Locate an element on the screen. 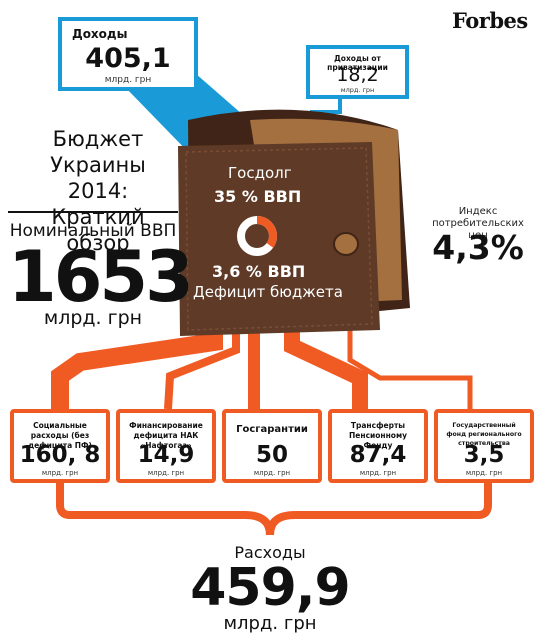  privatization-box: Доходы от приватизации 18,2 млрд. грн is located at coordinates (357, 72).